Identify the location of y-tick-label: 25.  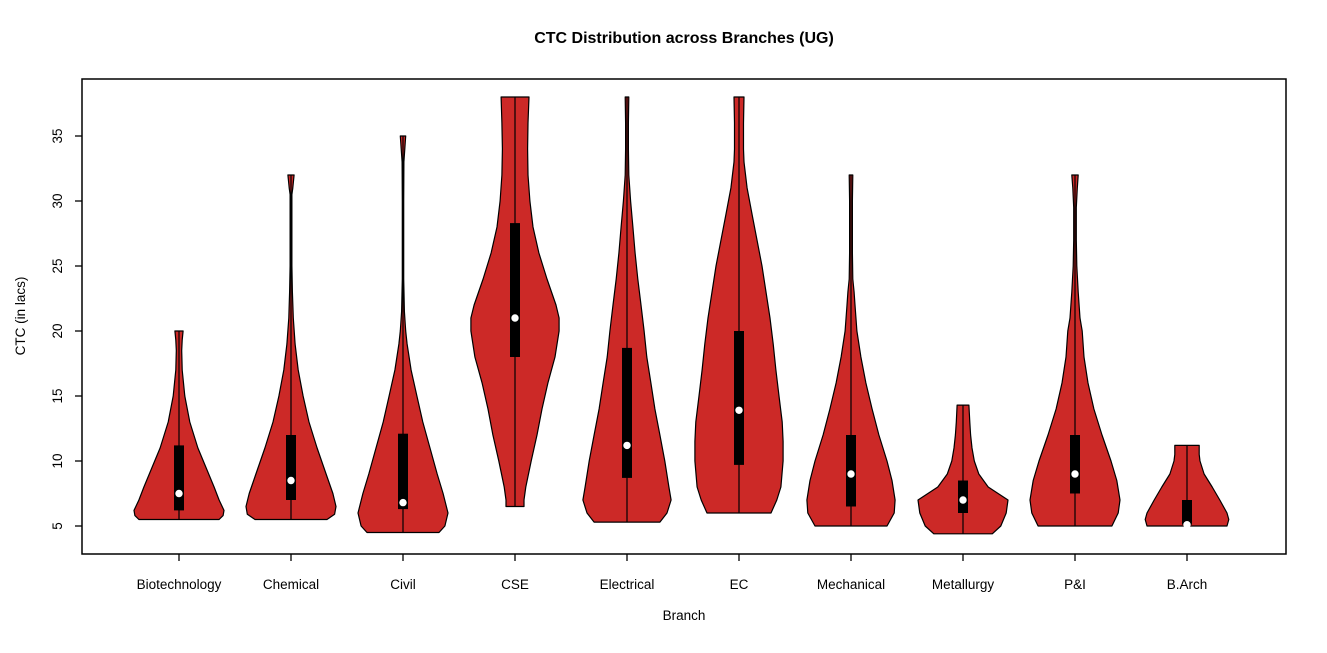
(57, 265).